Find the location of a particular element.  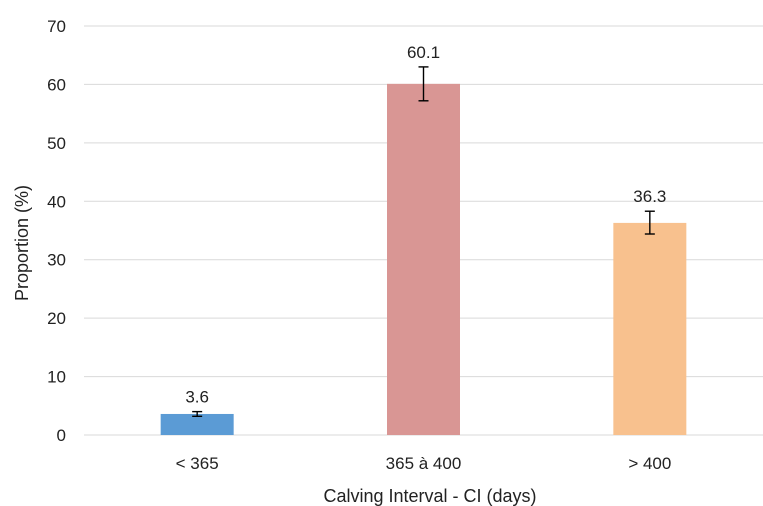

x-axis-title: Calving Interval - CI (days) is located at coordinates (429, 496).